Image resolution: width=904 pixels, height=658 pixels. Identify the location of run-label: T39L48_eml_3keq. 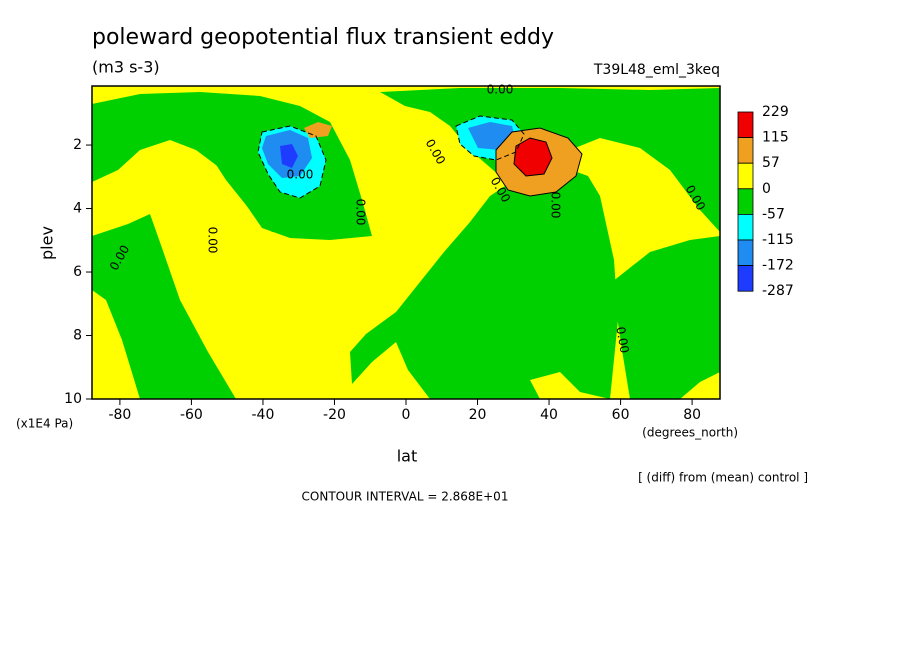
(656, 70).